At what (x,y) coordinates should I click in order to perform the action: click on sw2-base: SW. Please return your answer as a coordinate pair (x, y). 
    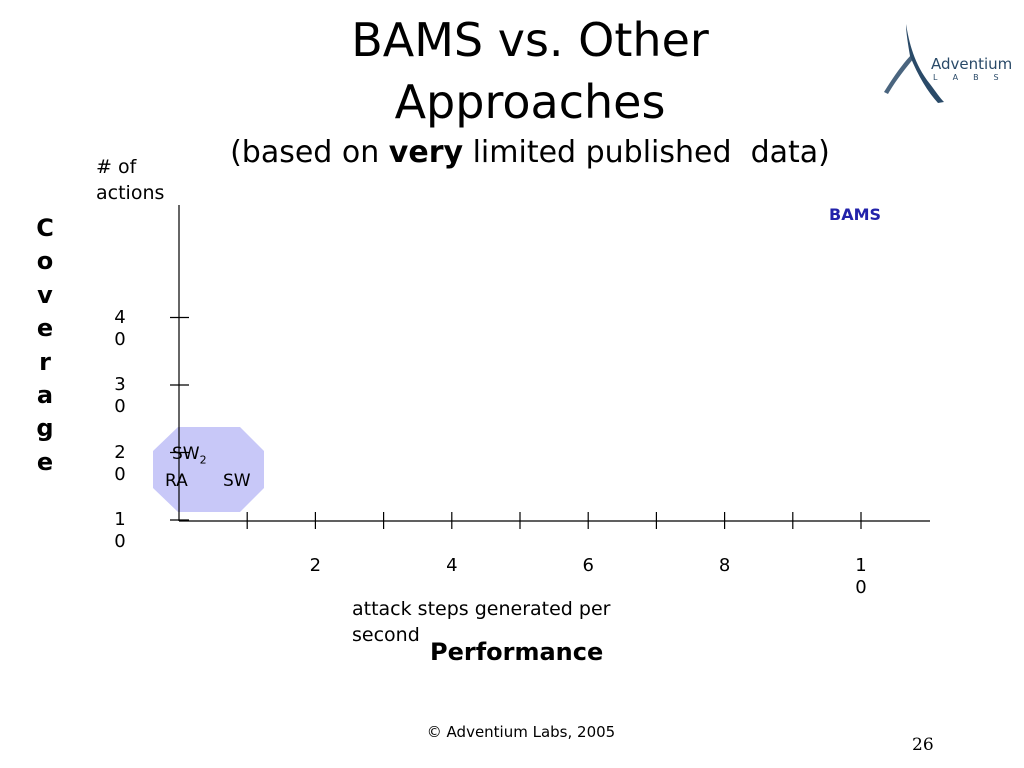
    Looking at the image, I should click on (186, 454).